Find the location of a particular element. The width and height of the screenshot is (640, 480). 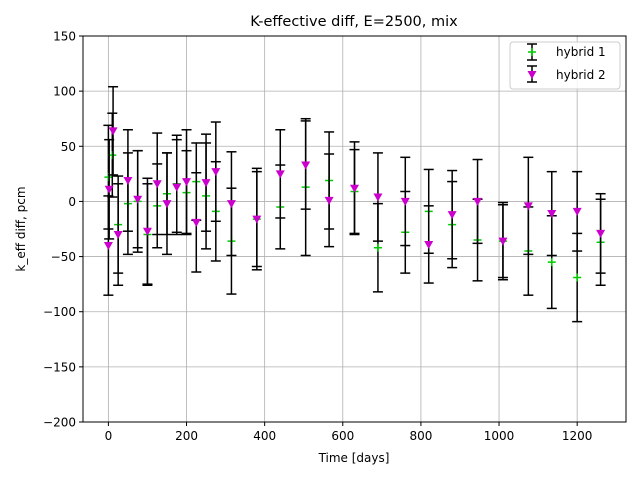

x-tick-label: 0 is located at coordinates (109, 436).